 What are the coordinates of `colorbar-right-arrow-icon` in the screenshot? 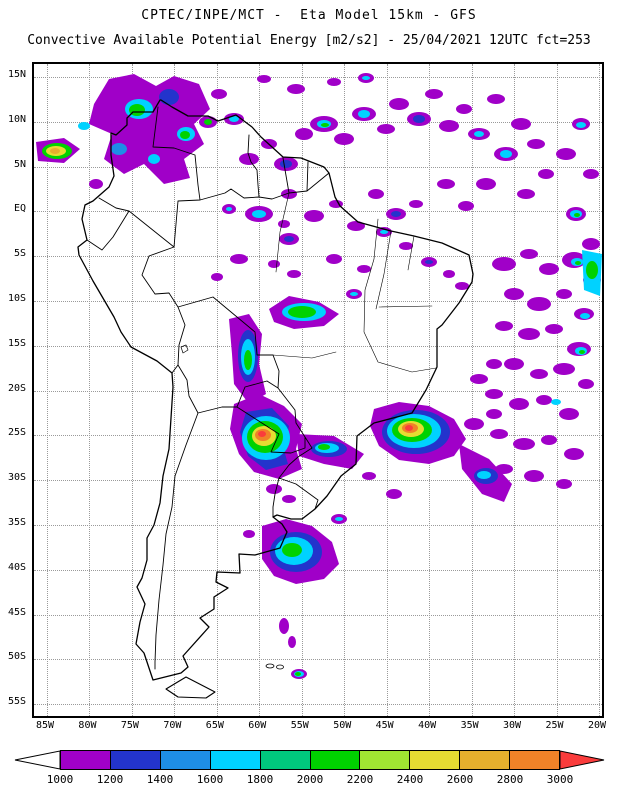 It's located at (582, 760).